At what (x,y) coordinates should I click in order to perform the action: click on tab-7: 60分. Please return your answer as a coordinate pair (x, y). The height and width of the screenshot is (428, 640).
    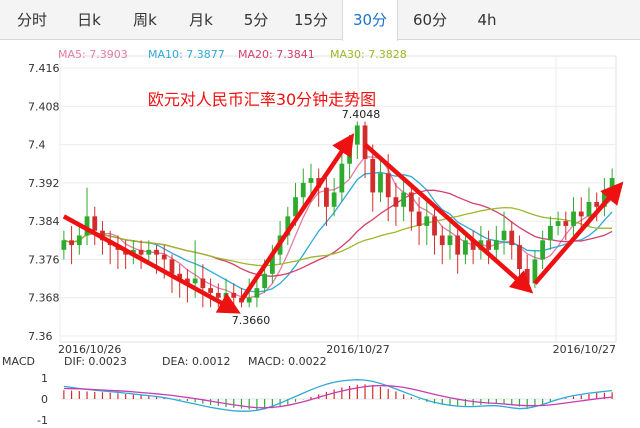
    Looking at the image, I should click on (430, 20).